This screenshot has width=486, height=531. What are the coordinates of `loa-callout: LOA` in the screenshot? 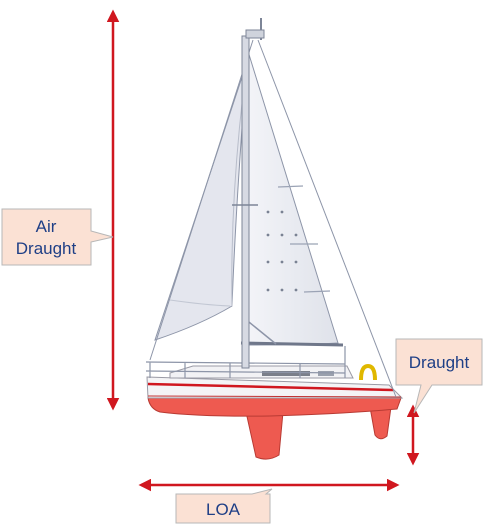 It's located at (224, 506).